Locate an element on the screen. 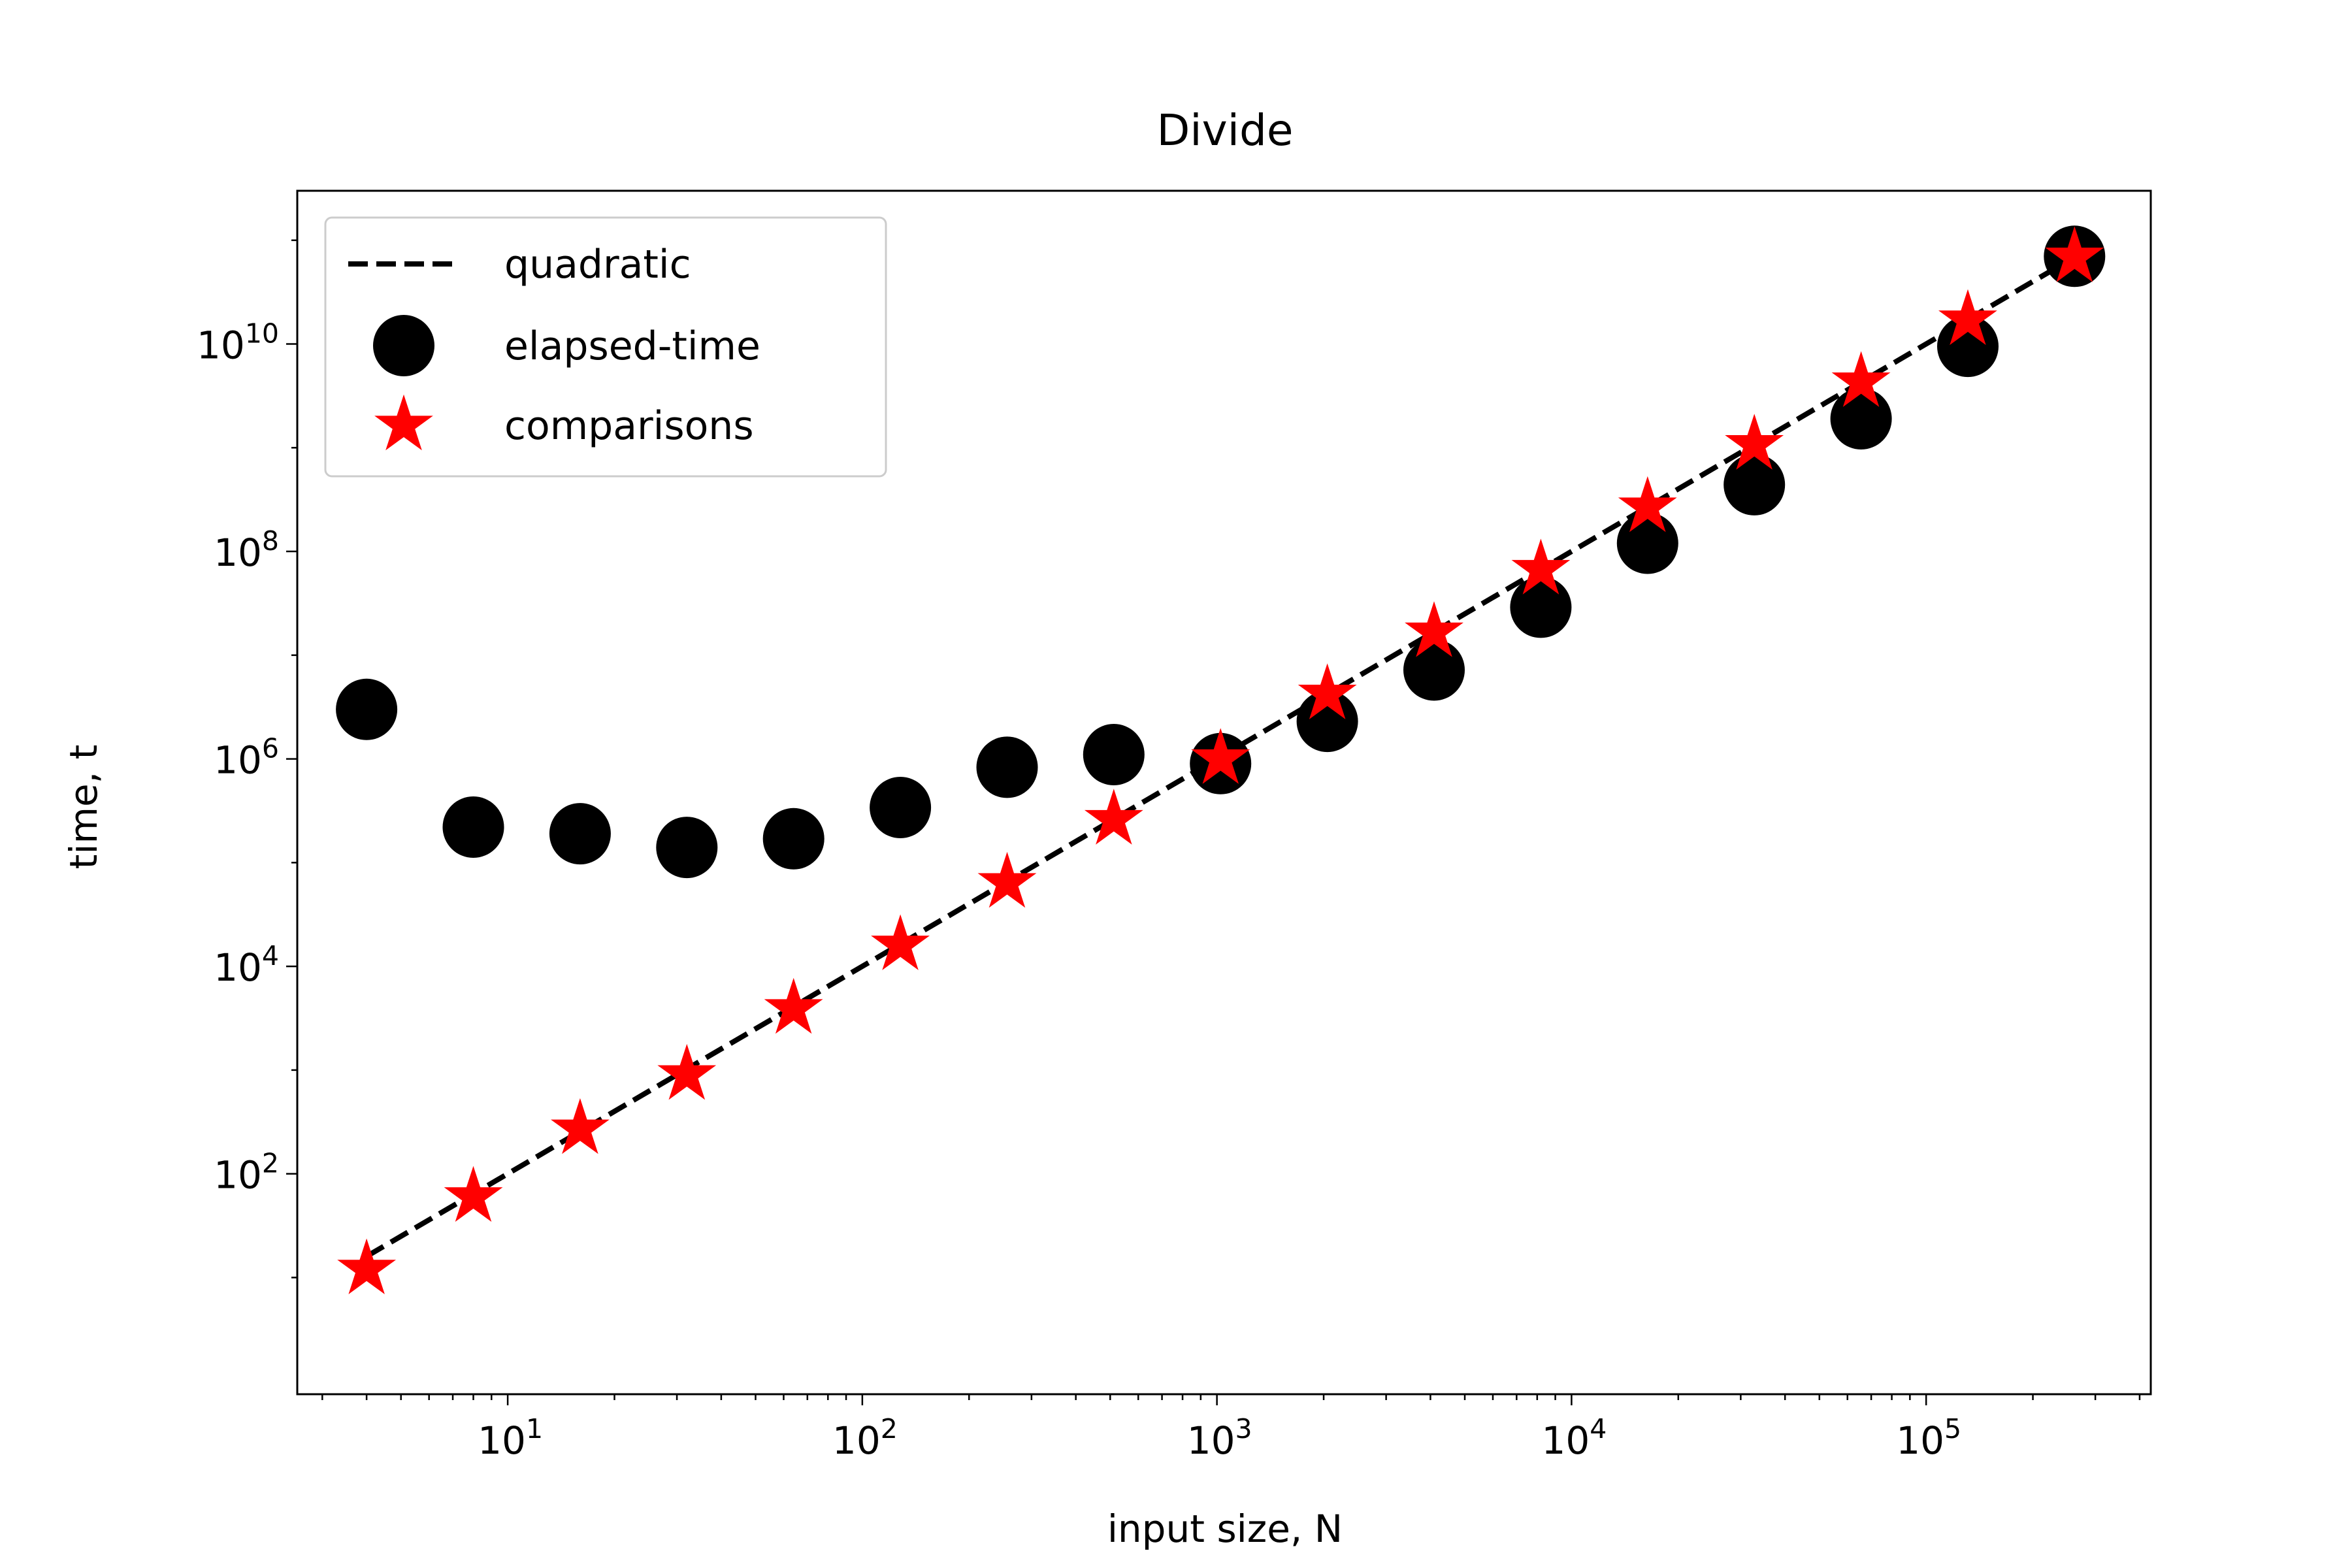 This screenshot has height=1568, width=2352. y-axis-label: time, t is located at coordinates (83, 807).